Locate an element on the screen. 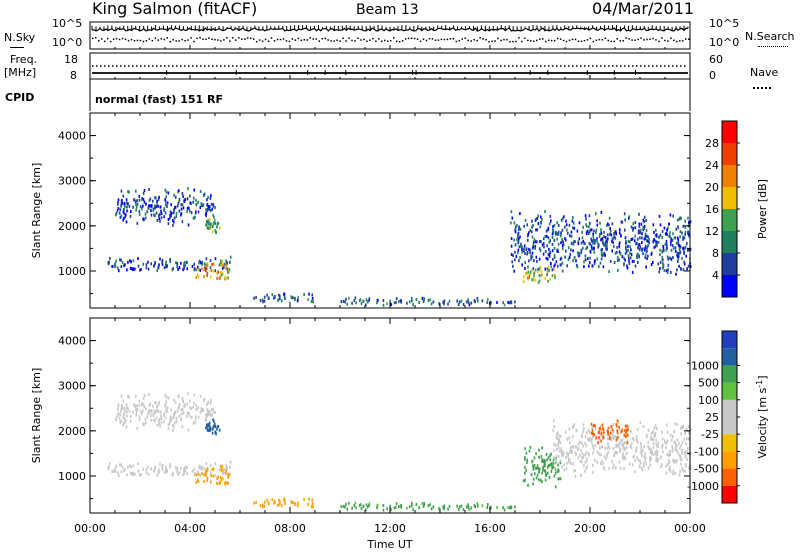 Image resolution: width=800 pixels, height=554 pixels. power-colorbar-cell is located at coordinates (729, 242).